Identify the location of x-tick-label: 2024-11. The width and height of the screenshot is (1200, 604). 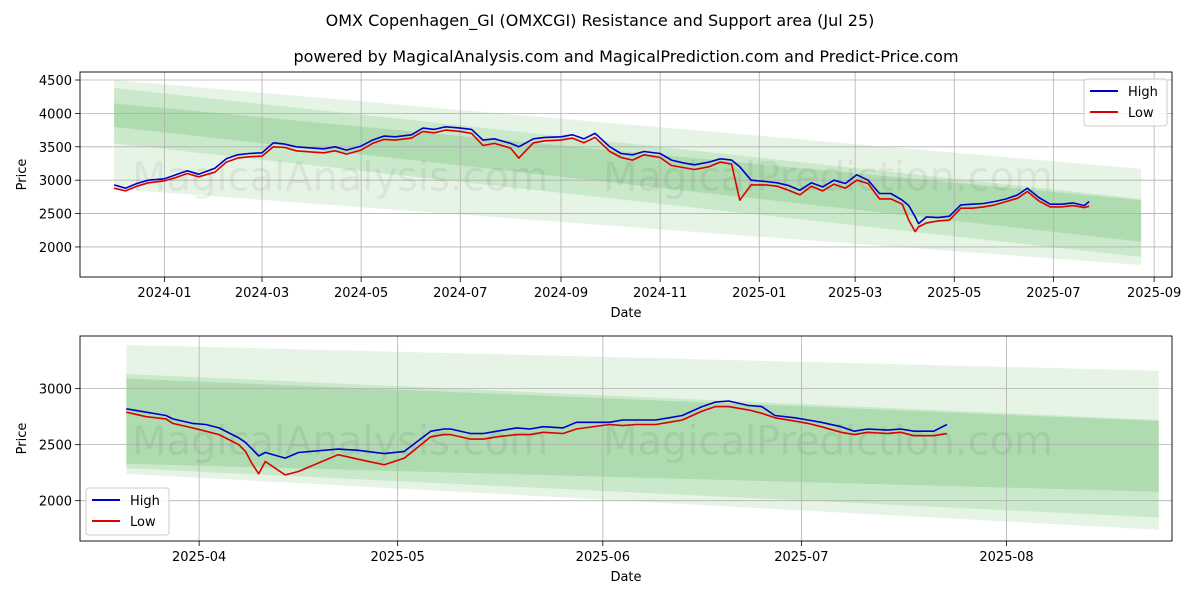
(660, 293).